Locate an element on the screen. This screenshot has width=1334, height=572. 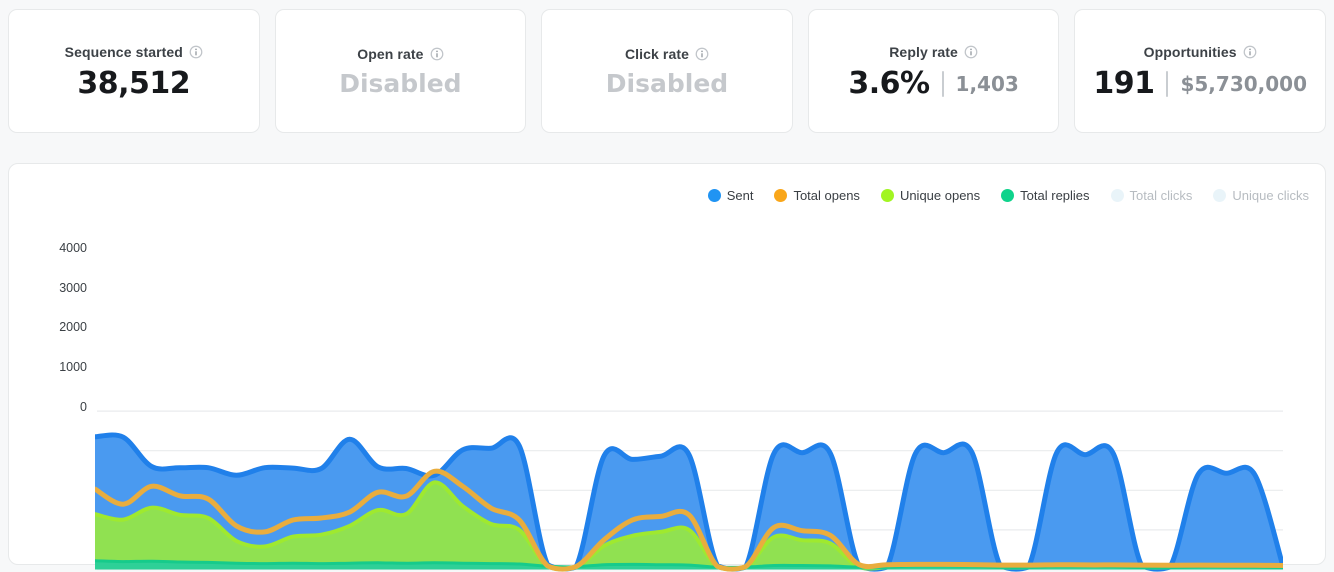
legend-label: Unique opens is located at coordinates (940, 195).